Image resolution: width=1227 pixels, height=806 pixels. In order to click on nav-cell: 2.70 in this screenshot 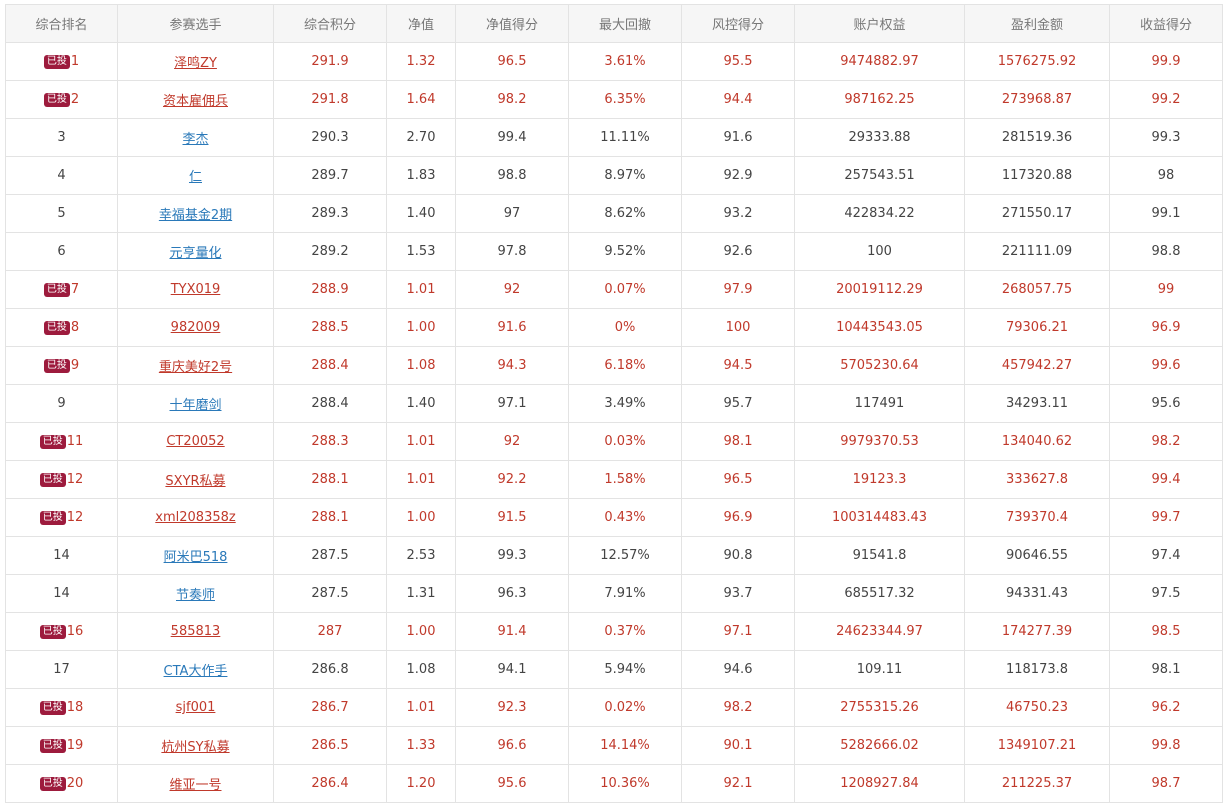, I will do `click(421, 137)`.